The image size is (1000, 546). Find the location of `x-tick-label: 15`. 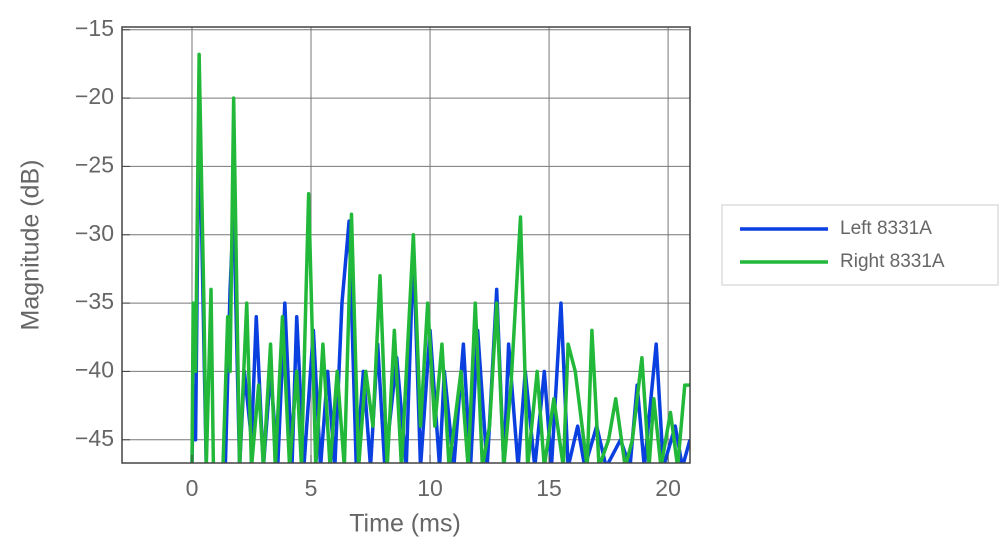

x-tick-label: 15 is located at coordinates (549, 488).